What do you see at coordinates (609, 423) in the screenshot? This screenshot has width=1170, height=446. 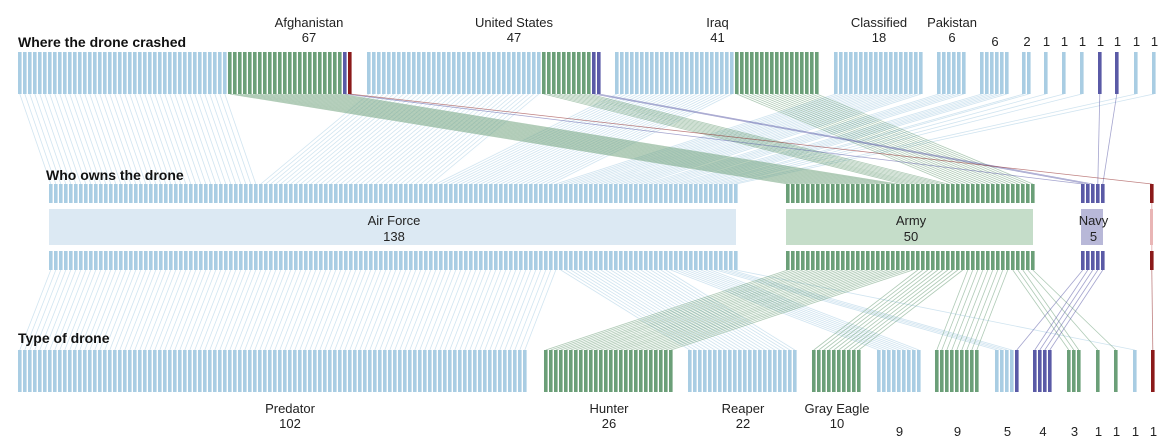 I see `types-count: 26` at bounding box center [609, 423].